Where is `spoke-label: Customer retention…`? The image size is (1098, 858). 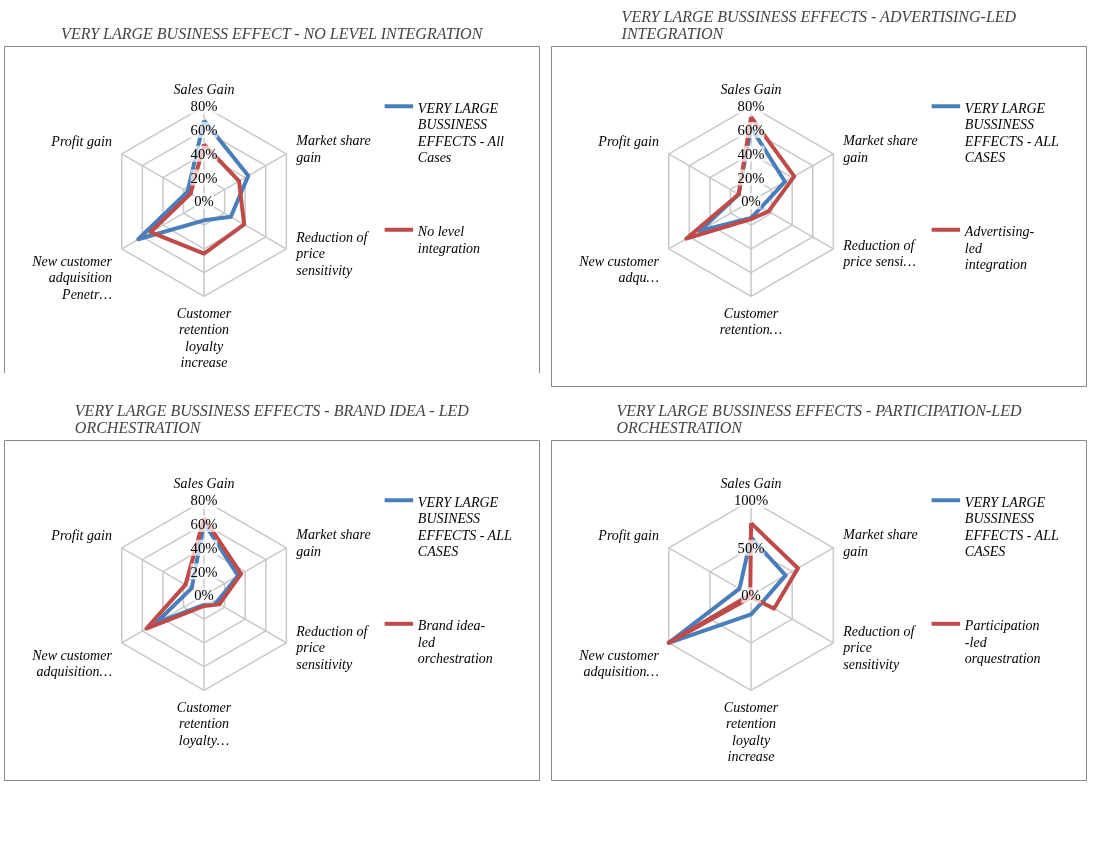
spoke-label: Customer retention… is located at coordinates (751, 321).